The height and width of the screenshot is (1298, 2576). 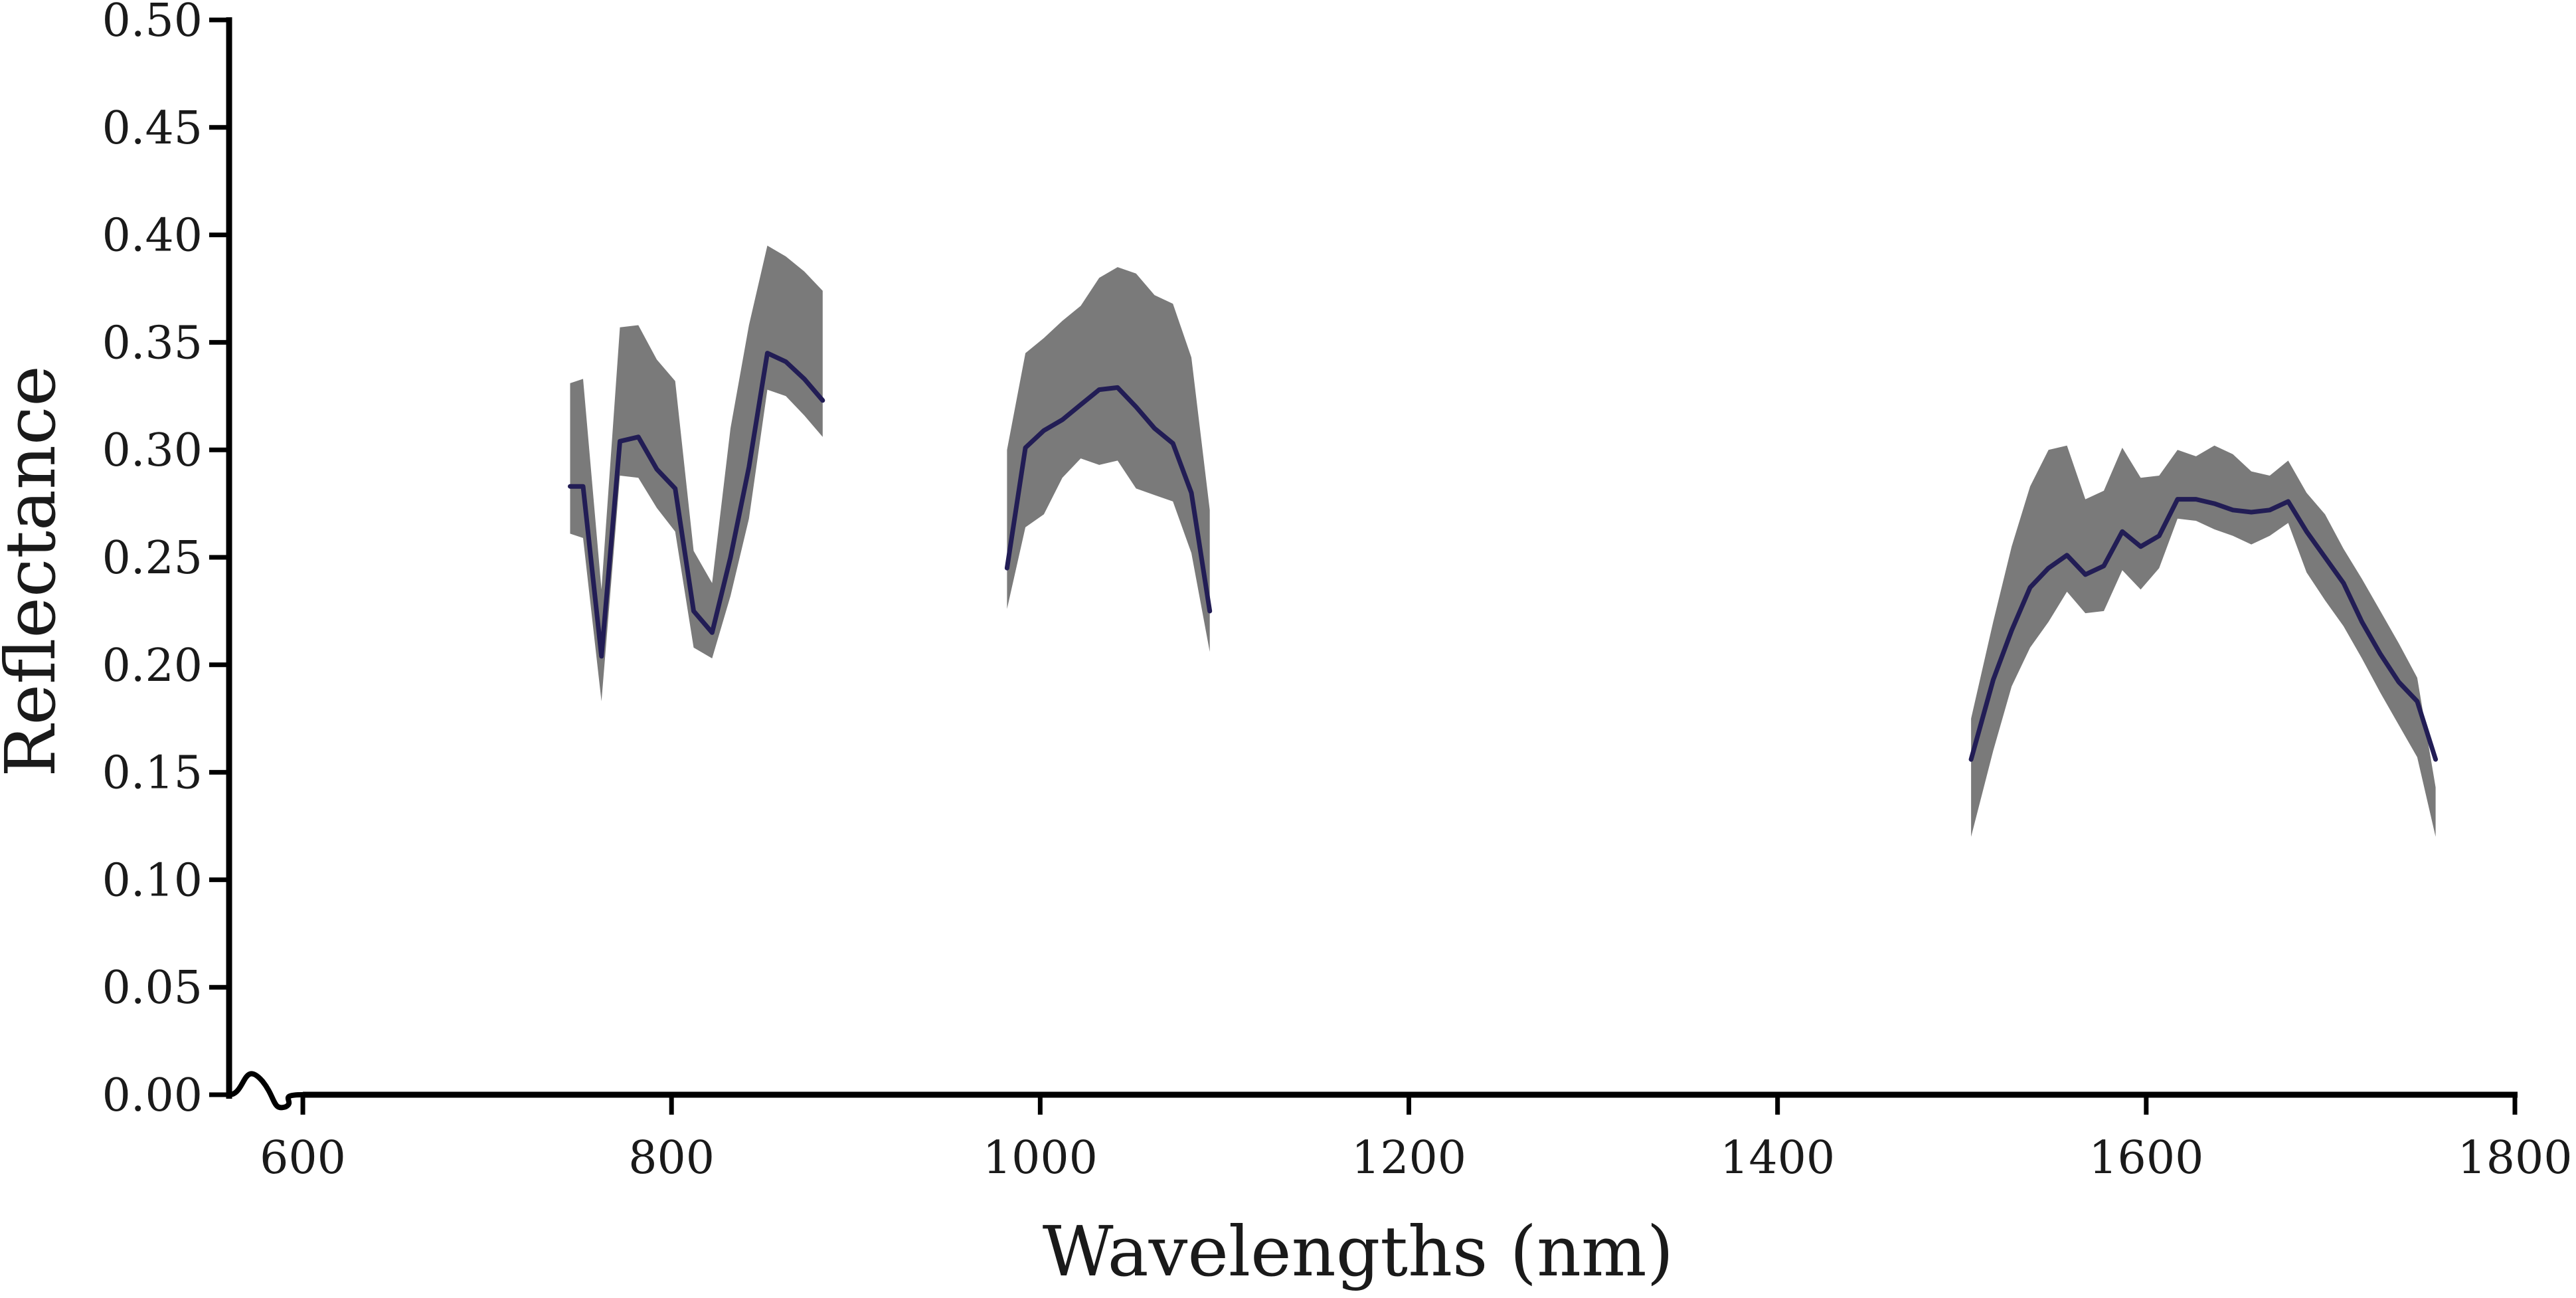 I want to click on x-axis-break, so click(x=265, y=1091).